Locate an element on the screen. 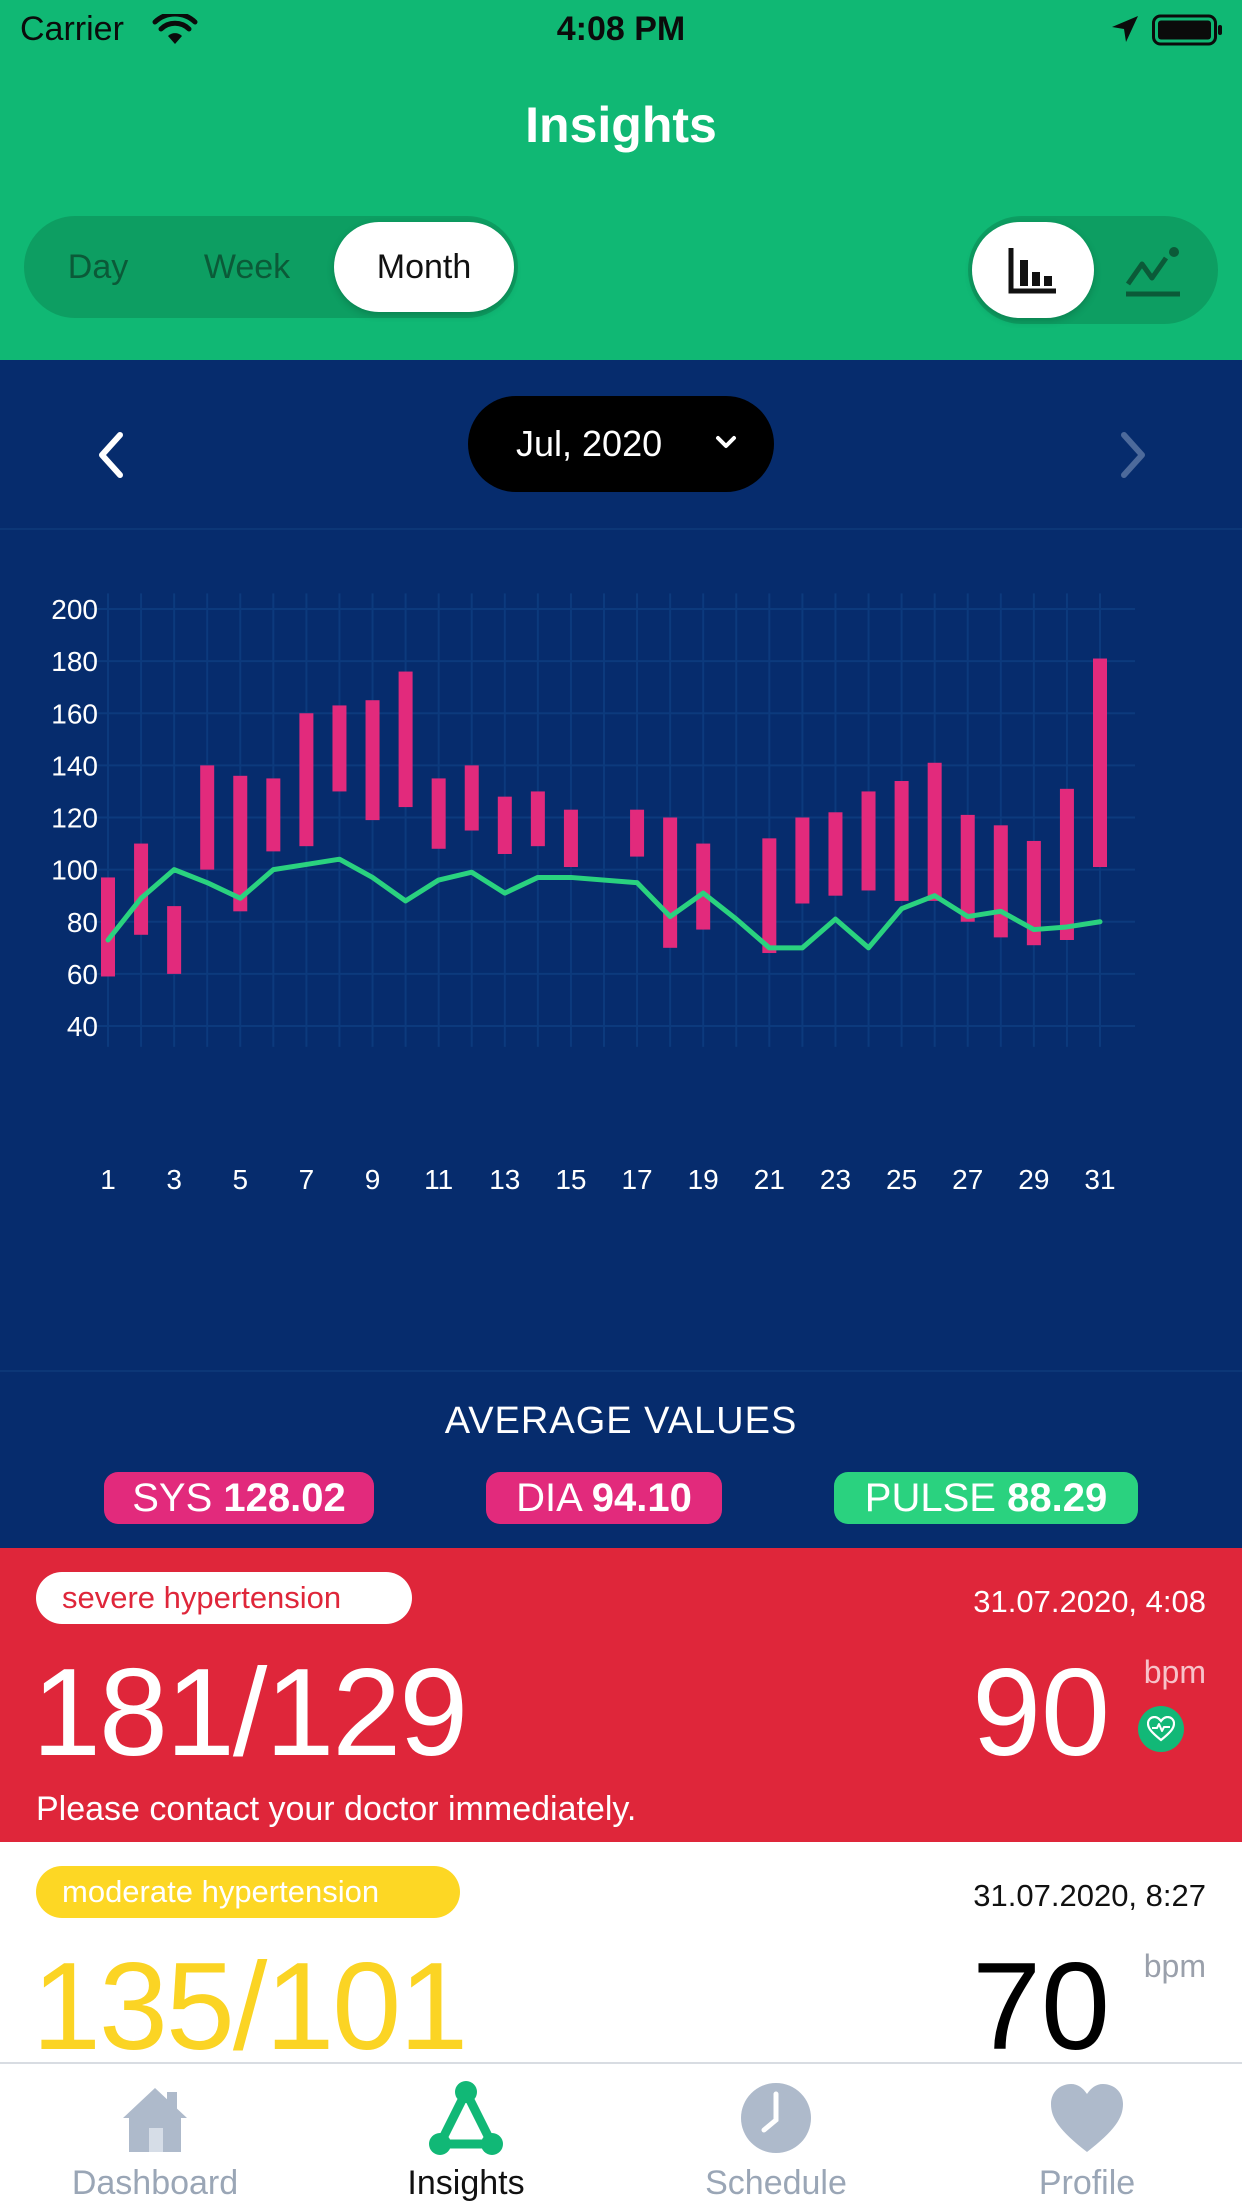 The height and width of the screenshot is (2208, 1242). x-tick-label: 15 is located at coordinates (570, 1179).